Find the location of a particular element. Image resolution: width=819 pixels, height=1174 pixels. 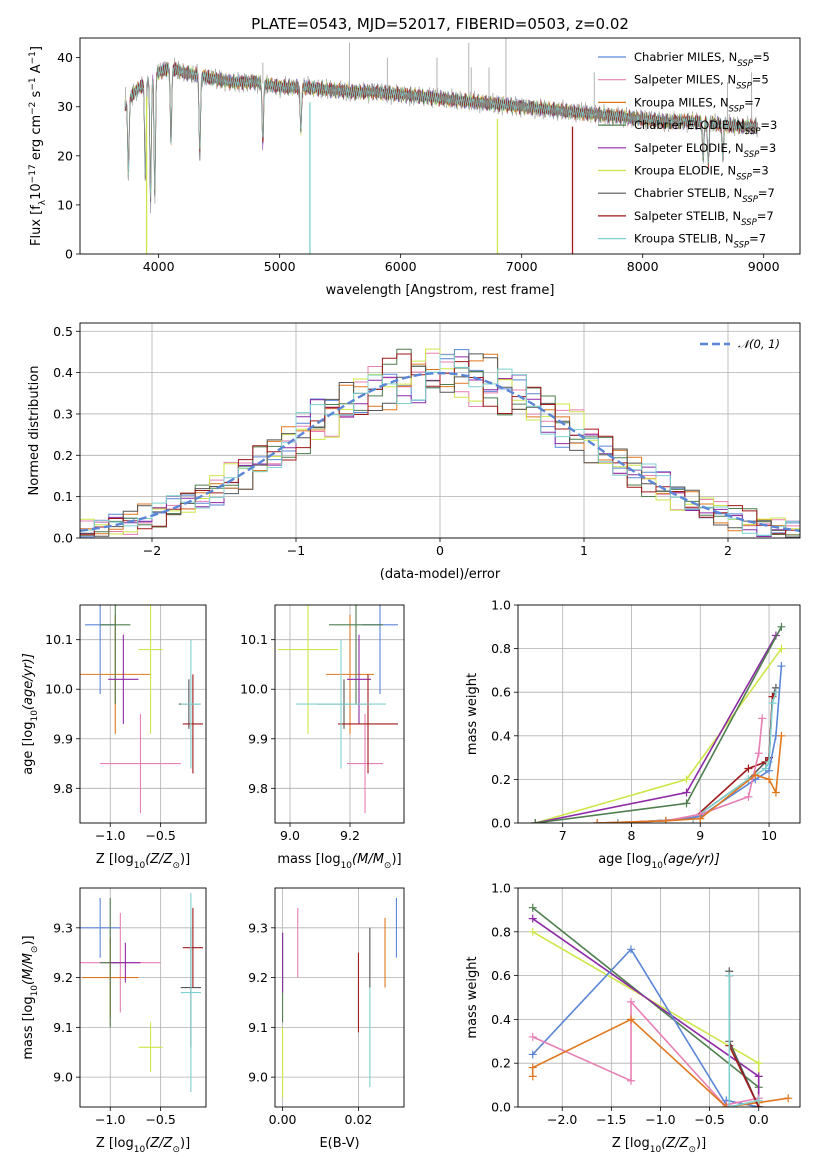

y-axis-label-part: s is located at coordinates (36, 95).